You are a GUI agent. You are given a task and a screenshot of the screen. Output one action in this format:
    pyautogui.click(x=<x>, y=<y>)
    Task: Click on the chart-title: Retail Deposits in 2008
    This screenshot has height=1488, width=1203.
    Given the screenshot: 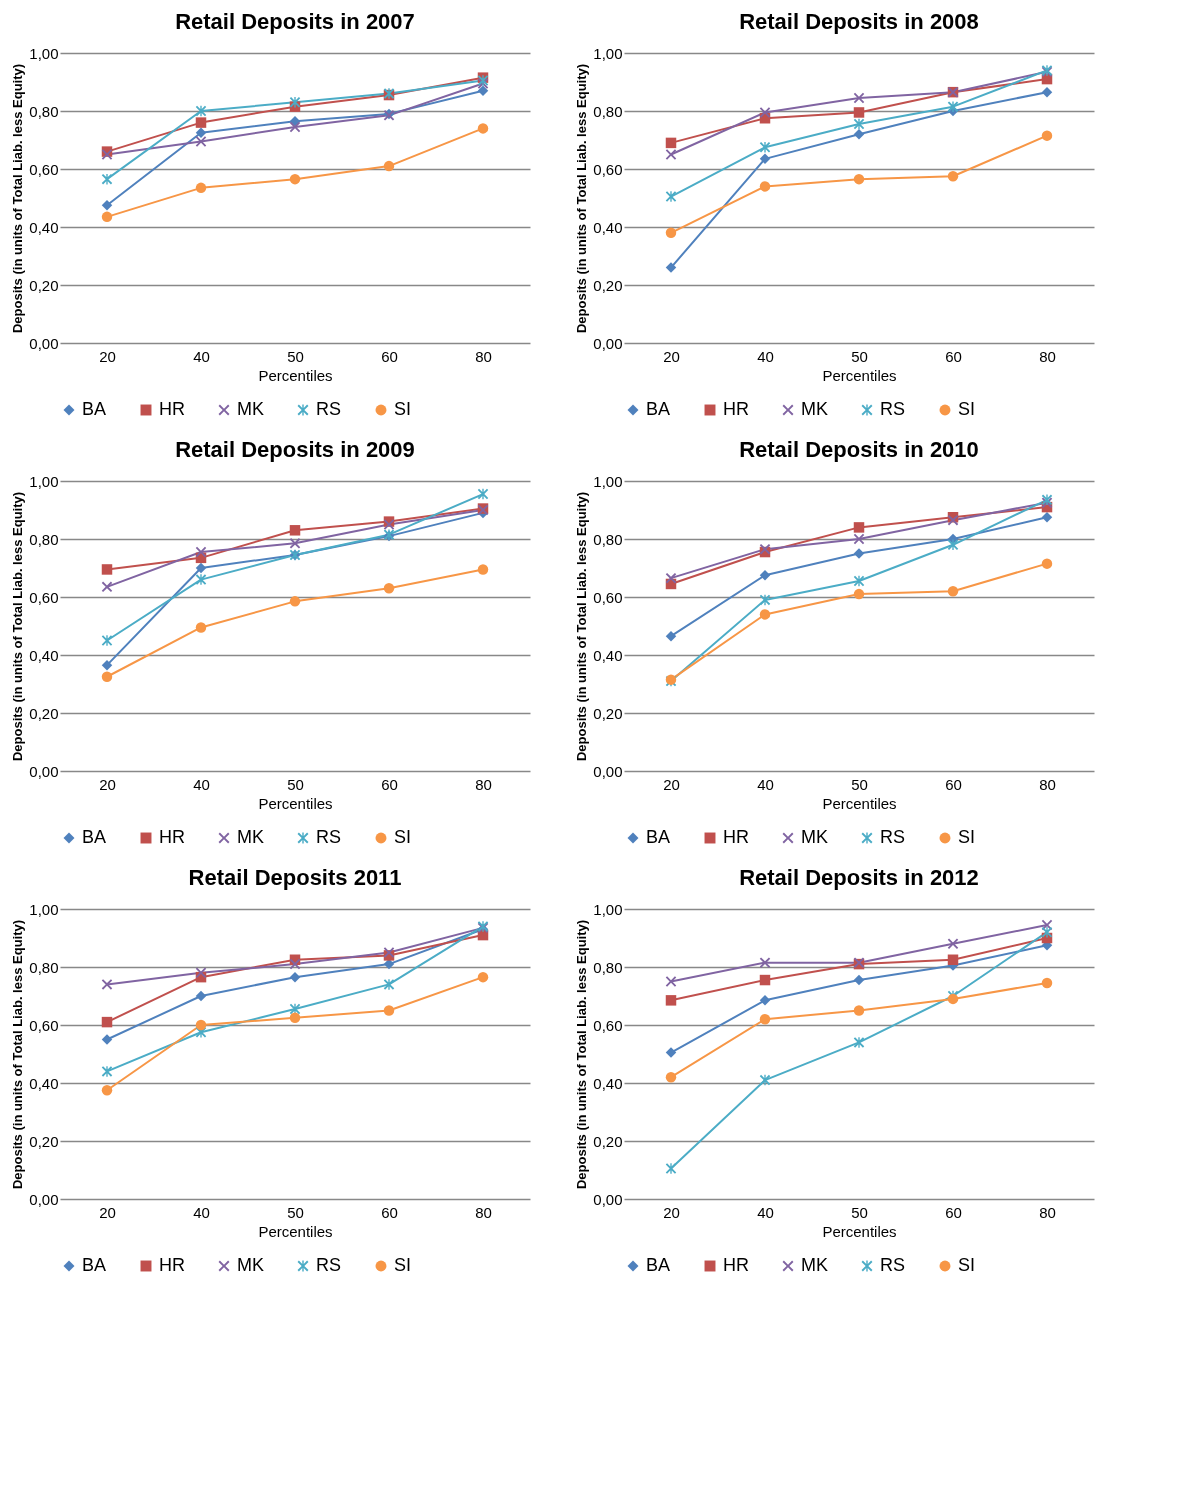 What is the action you would take?
    pyautogui.click(x=859, y=21)
    